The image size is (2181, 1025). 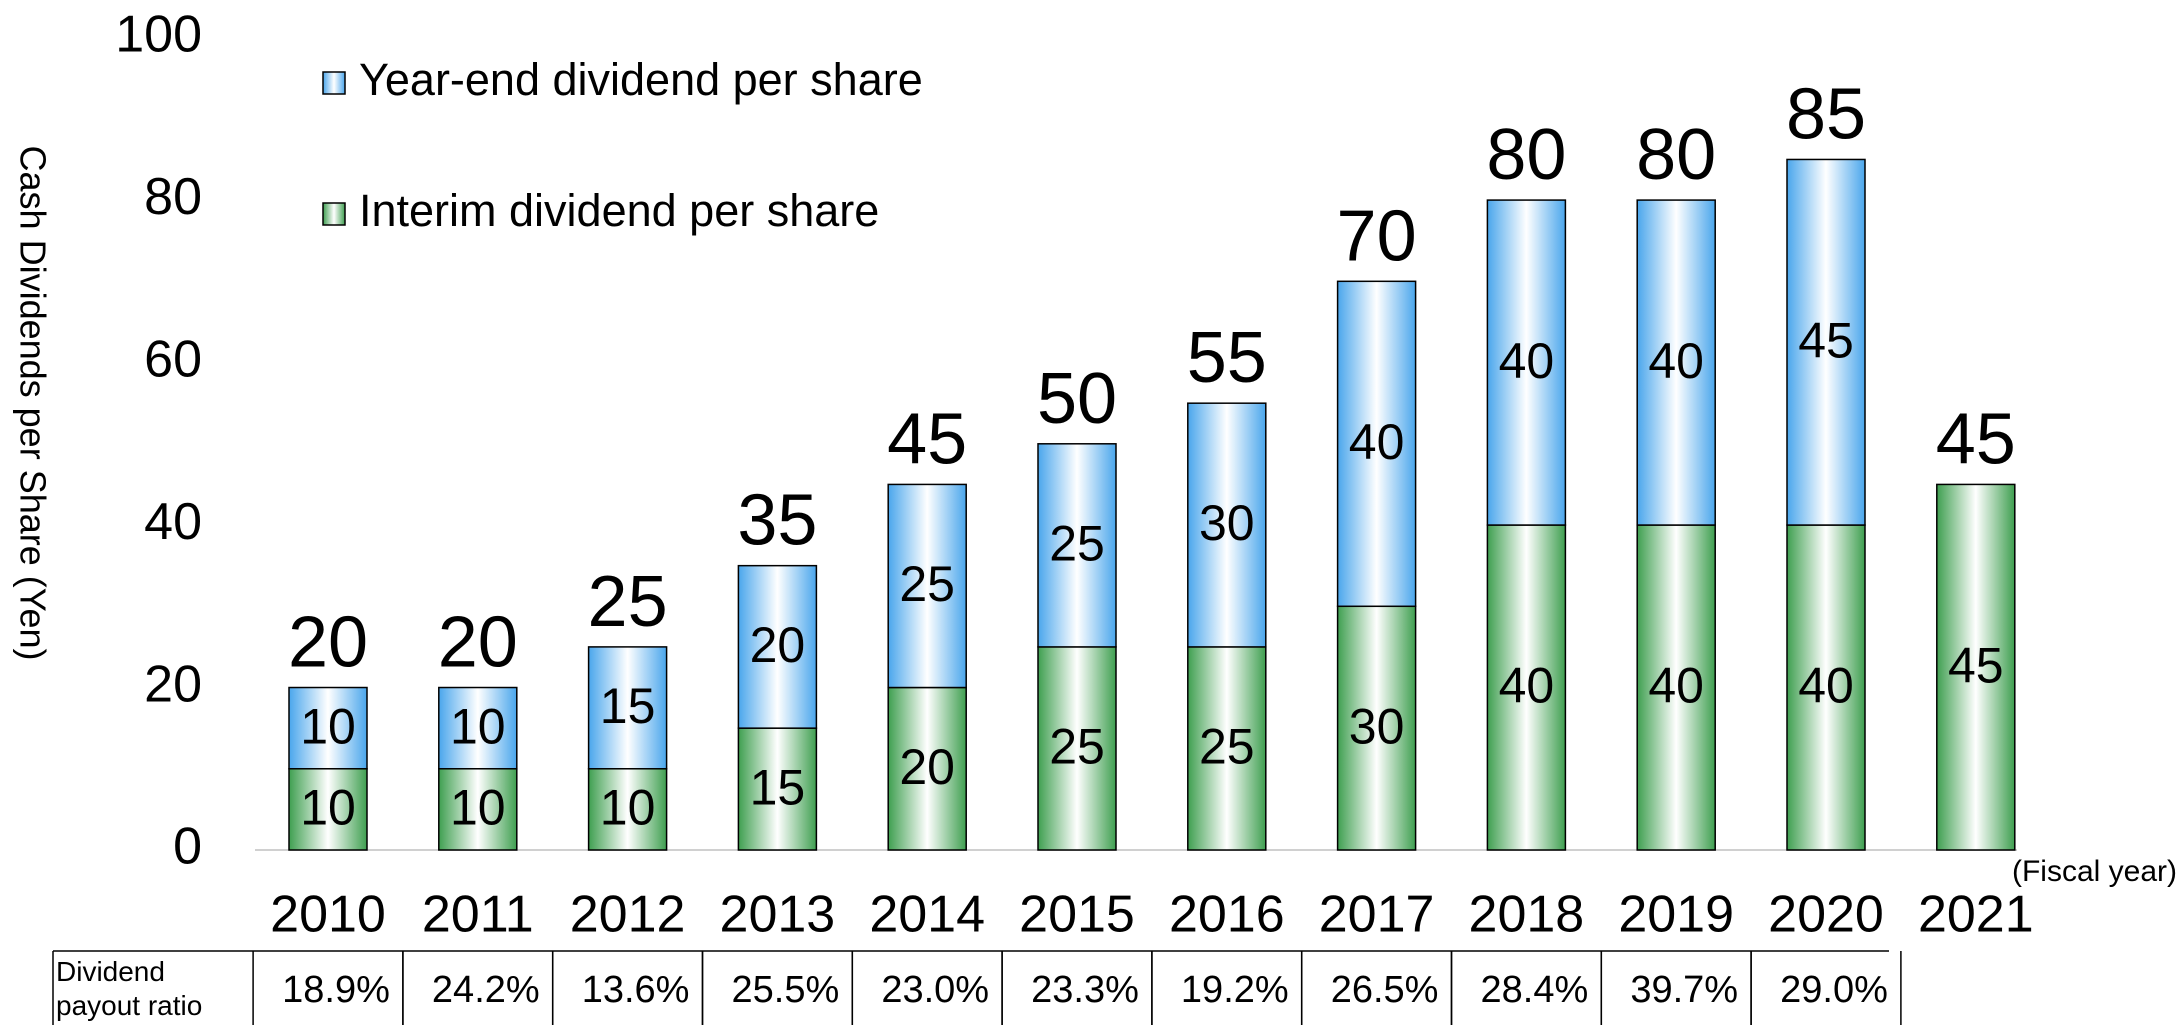 I want to click on x-tick-label: 2016, so click(x=1227, y=915).